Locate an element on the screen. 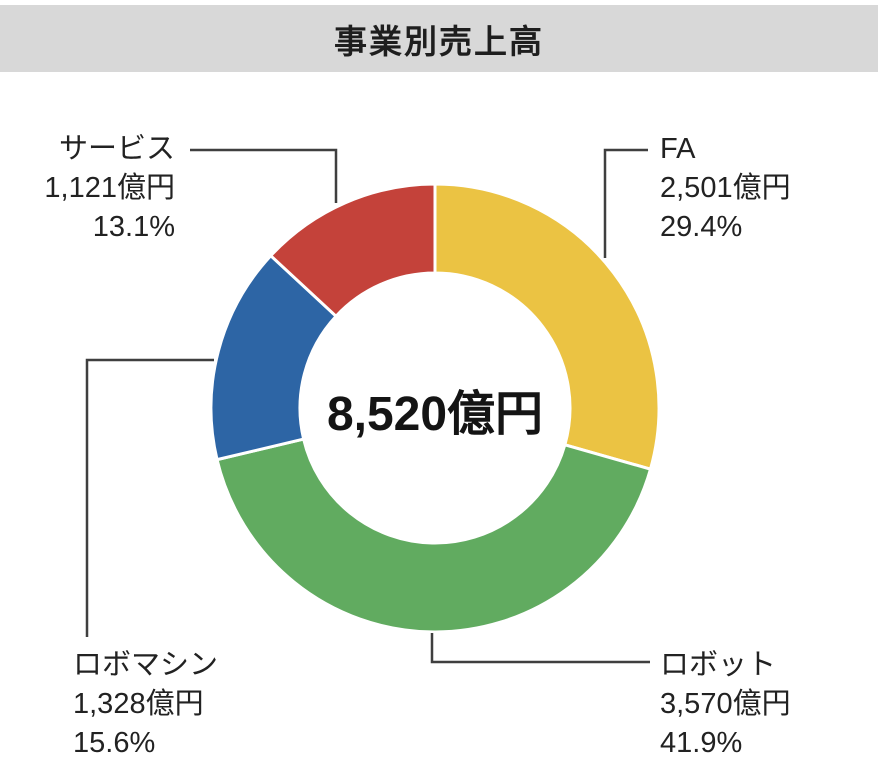 The height and width of the screenshot is (766, 881). segment-percent-fa: 29.4% is located at coordinates (701, 227).